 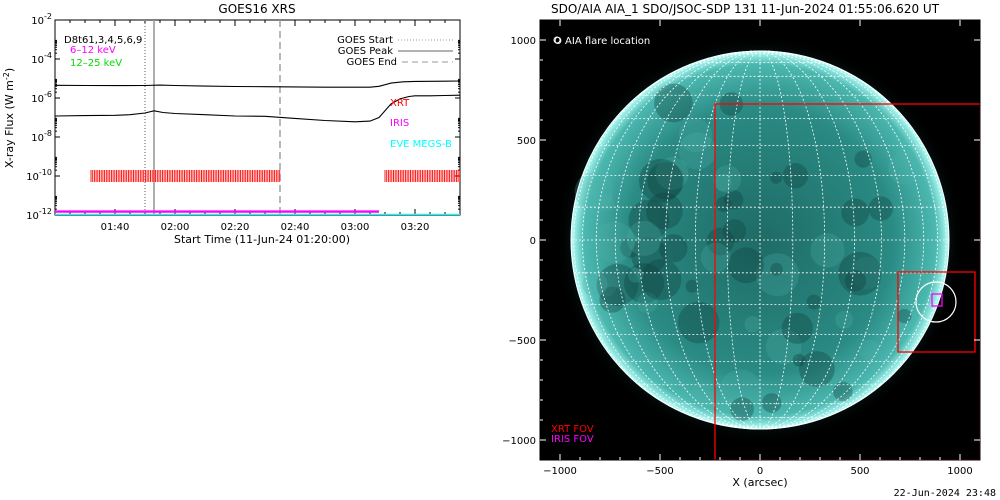 What do you see at coordinates (659, 471) in the screenshot?
I see `aia-x-tick-label: −500` at bounding box center [659, 471].